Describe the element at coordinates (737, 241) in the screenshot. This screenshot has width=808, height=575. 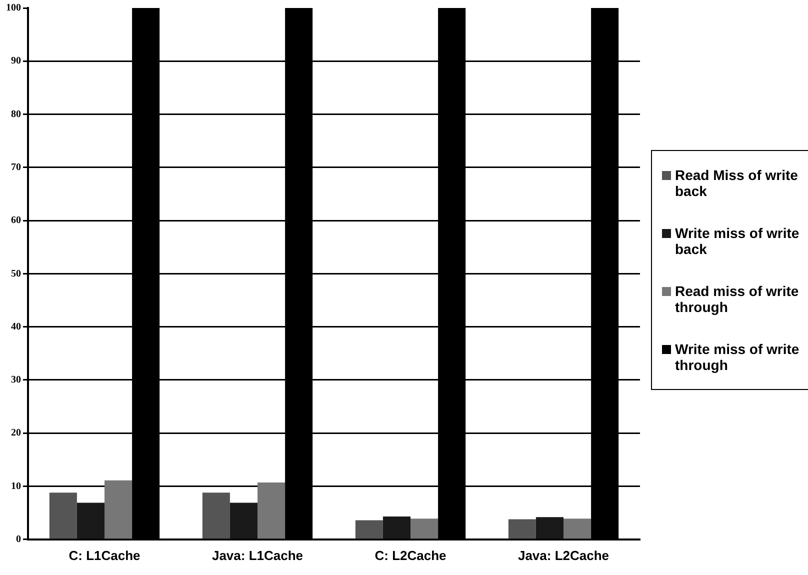
I see `legend-label: Write miss of write back` at that location.